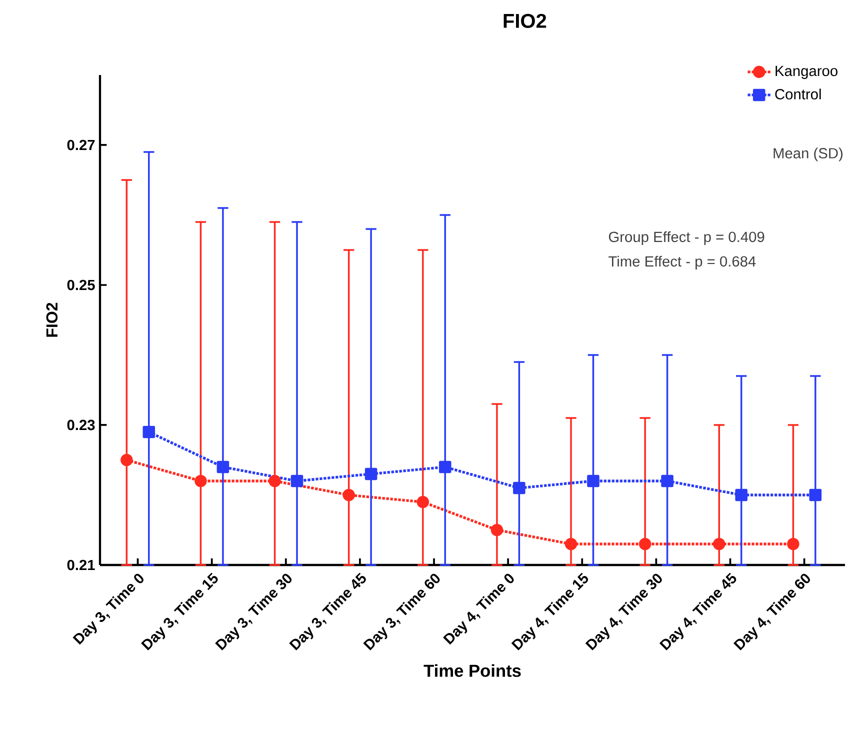  Describe the element at coordinates (81, 565) in the screenshot. I see `y-tick-label: 0.21` at that location.